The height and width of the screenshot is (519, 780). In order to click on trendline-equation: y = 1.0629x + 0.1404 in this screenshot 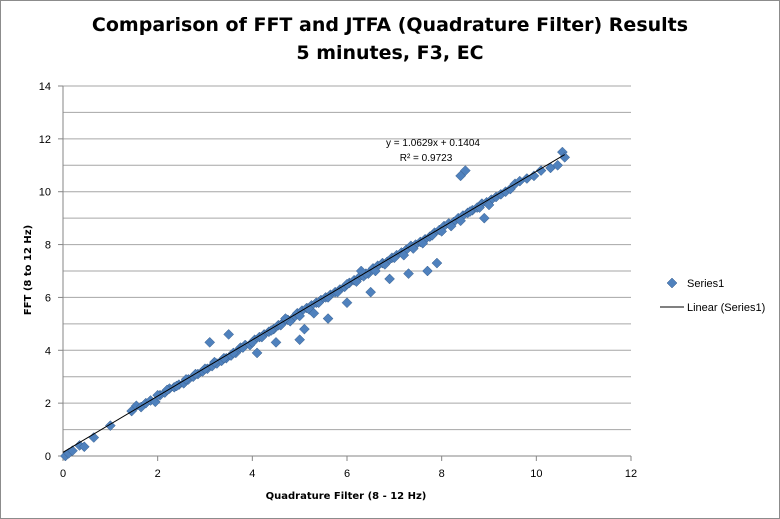, I will do `click(433, 143)`.